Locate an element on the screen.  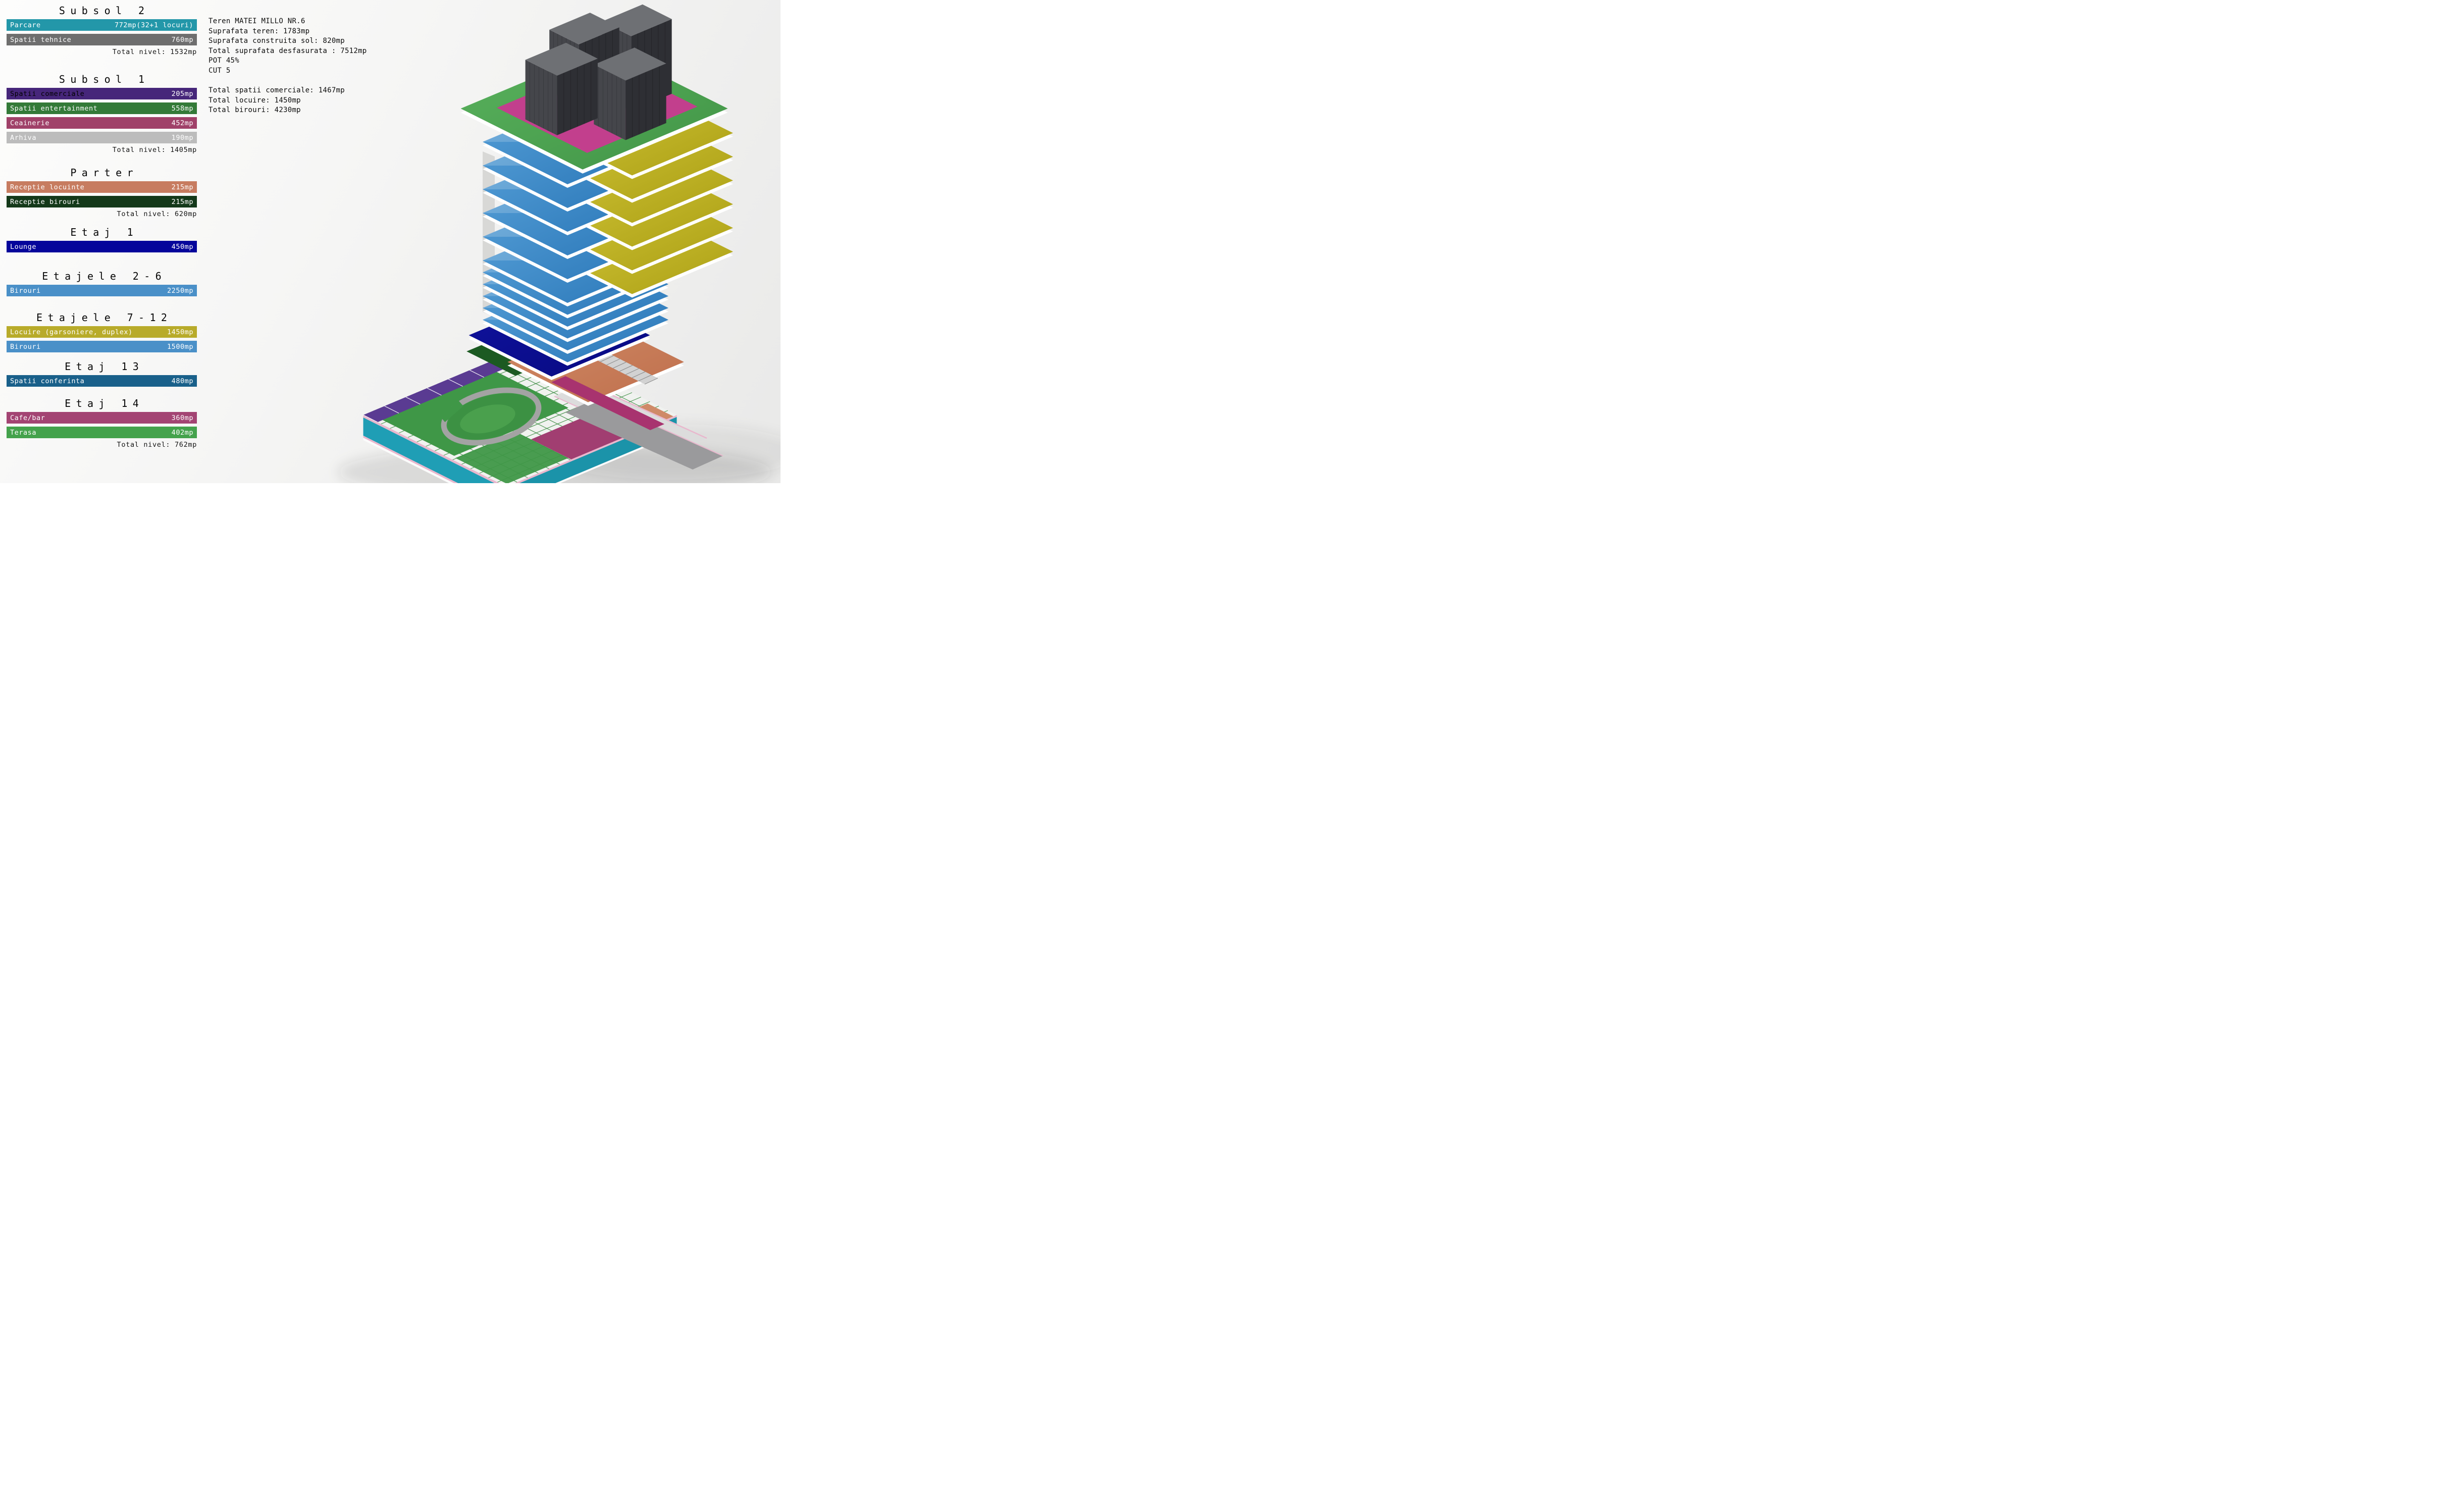
building-axonometric-illustration is located at coordinates (559, 243).